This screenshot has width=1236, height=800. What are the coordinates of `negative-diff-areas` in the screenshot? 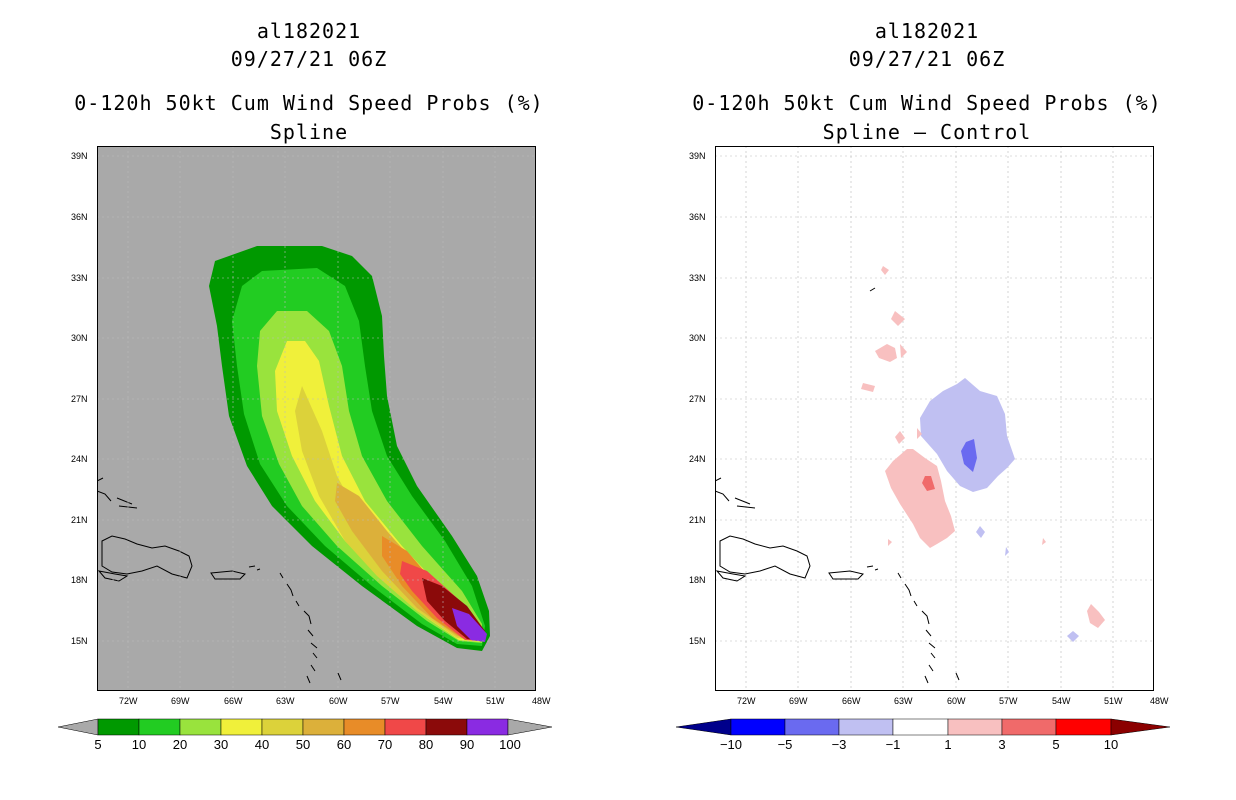 It's located at (999, 510).